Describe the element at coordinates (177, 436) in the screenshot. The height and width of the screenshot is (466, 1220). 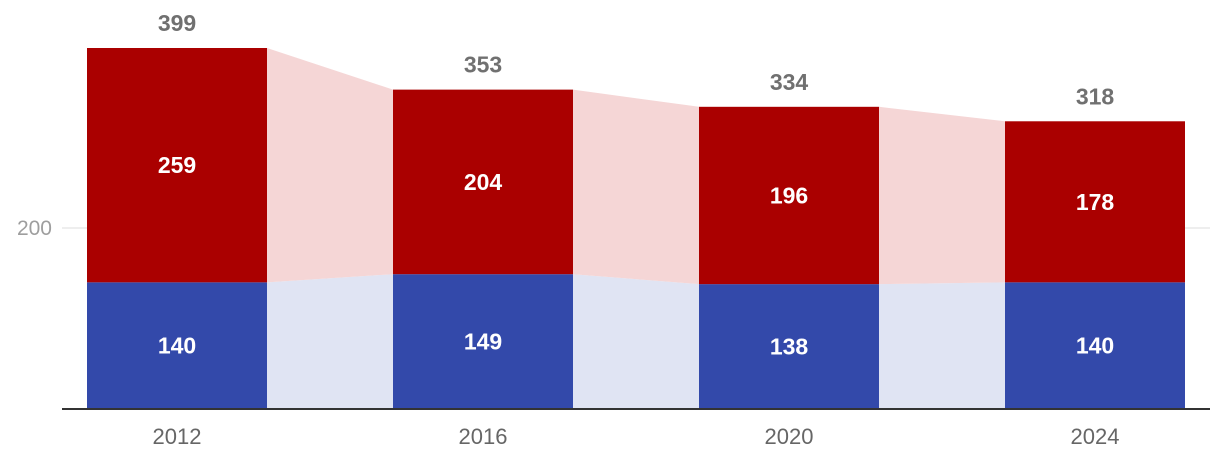
I see `x-tick-label-2012: 2012` at that location.